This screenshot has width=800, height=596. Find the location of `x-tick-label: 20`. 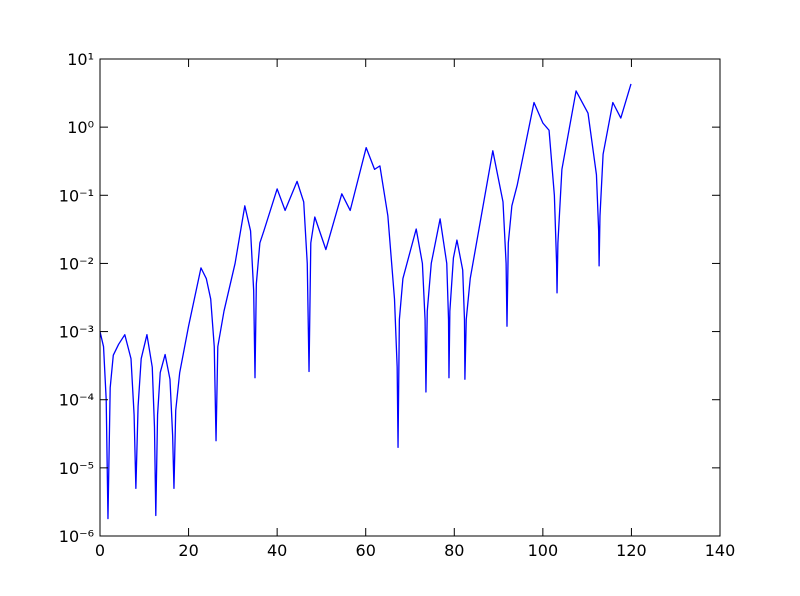

x-tick-label: 20 is located at coordinates (188, 550).